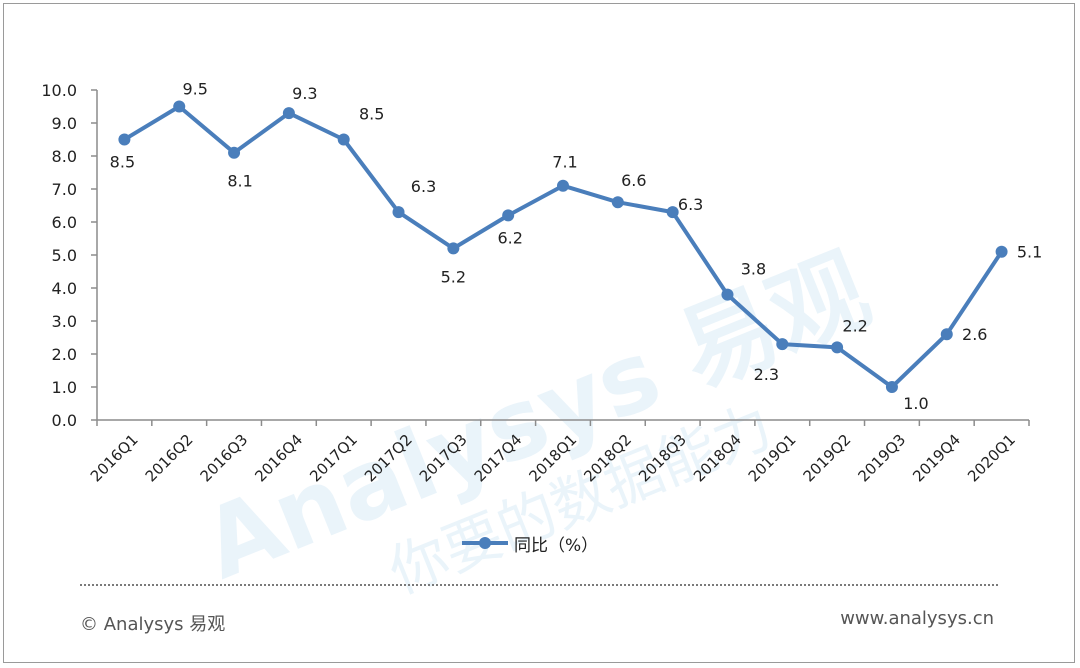 Image resolution: width=1080 pixels, height=668 pixels. Describe the element at coordinates (59, 90) in the screenshot. I see `y-tick-label: 10.0` at that location.